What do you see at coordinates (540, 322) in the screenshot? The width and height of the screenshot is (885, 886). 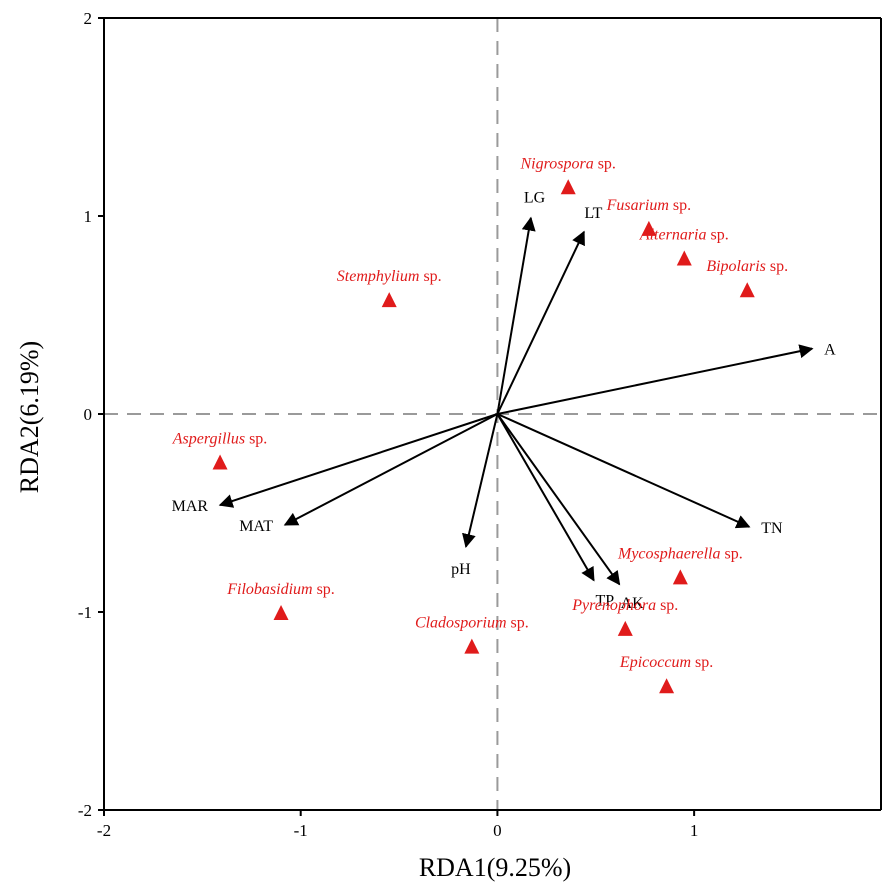 I see `vector-arrow-lt` at bounding box center [540, 322].